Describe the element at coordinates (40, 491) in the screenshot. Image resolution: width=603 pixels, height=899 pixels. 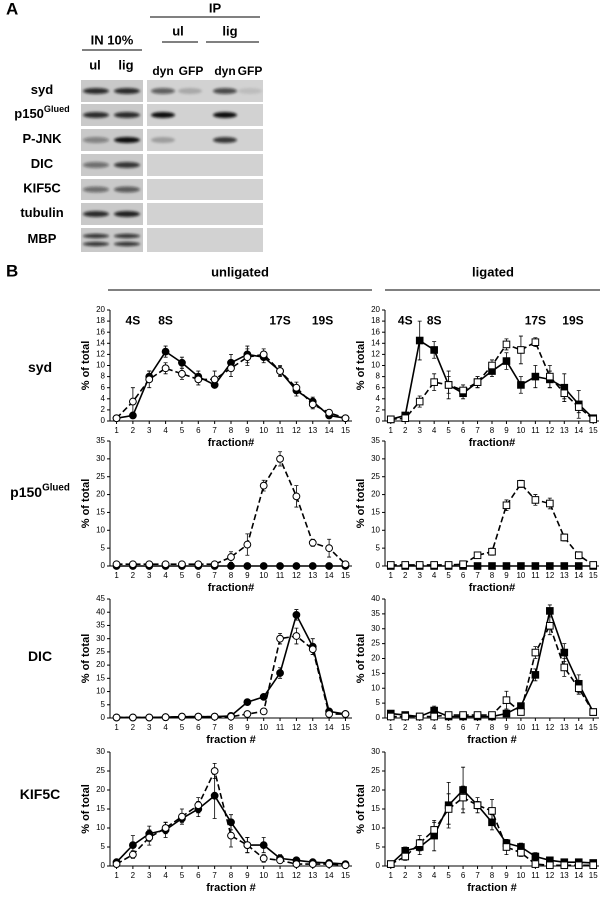
I see `row-label: p150Glued` at that location.